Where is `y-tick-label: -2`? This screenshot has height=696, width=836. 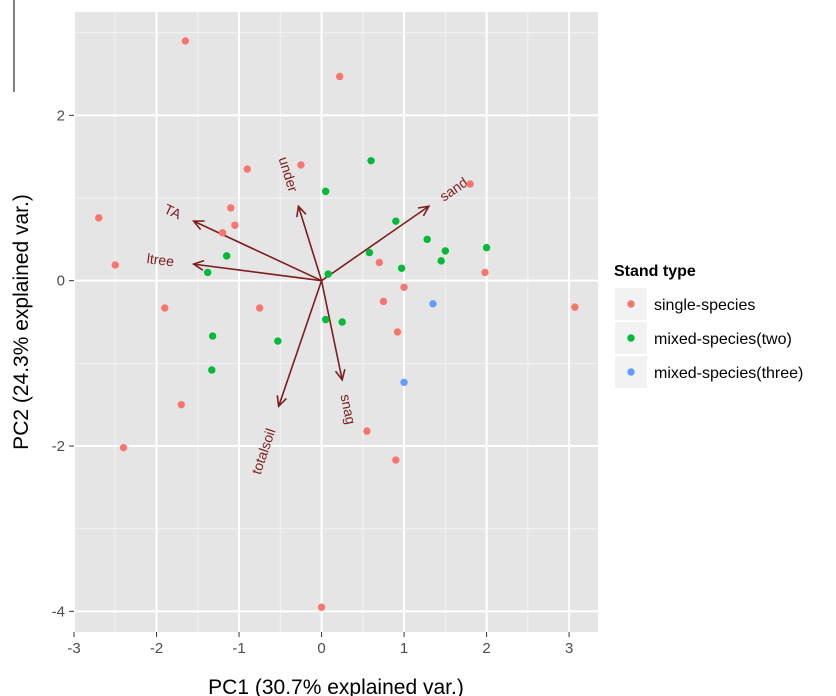 y-tick-label: -2 is located at coordinates (58, 446).